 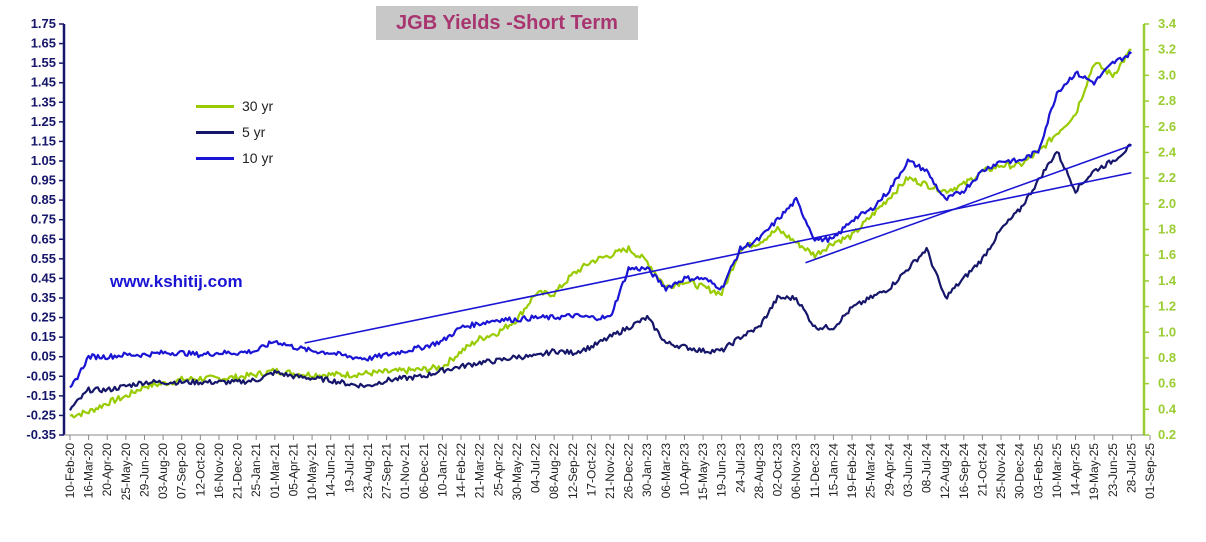 I want to click on right-tick-label: 0.2, so click(x=1167, y=434).